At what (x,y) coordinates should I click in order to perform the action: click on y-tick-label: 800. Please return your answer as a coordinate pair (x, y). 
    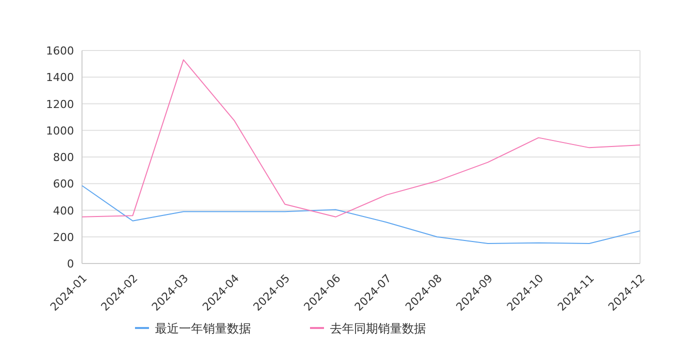
    Looking at the image, I should click on (63, 157).